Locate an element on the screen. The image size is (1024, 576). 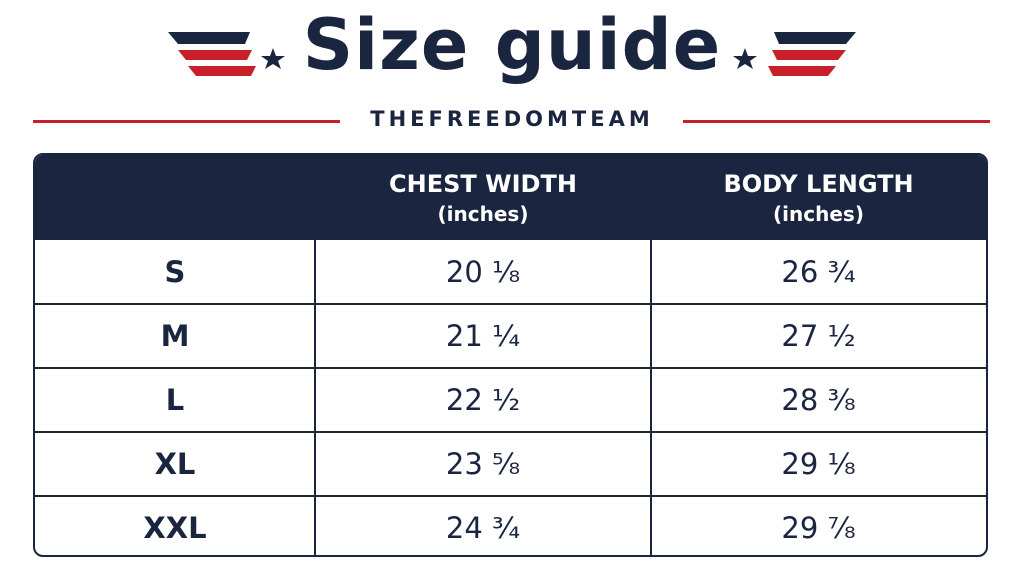
measurement: 26 ³⁄₄ is located at coordinates (818, 272).